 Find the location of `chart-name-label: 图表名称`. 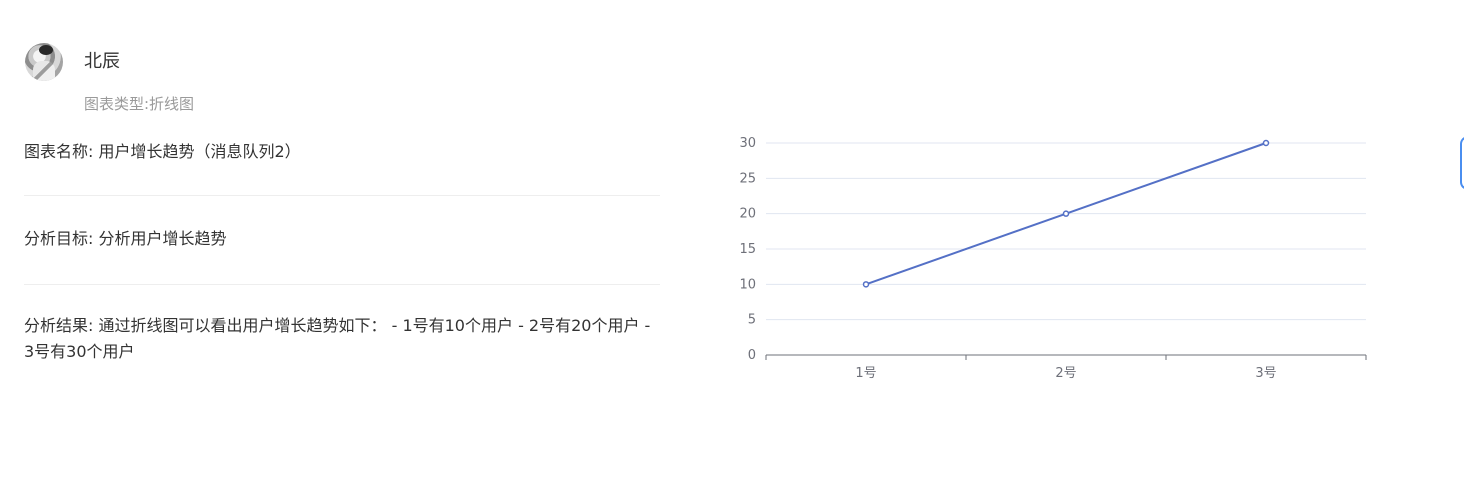

chart-name-label: 图表名称 is located at coordinates (61, 151).